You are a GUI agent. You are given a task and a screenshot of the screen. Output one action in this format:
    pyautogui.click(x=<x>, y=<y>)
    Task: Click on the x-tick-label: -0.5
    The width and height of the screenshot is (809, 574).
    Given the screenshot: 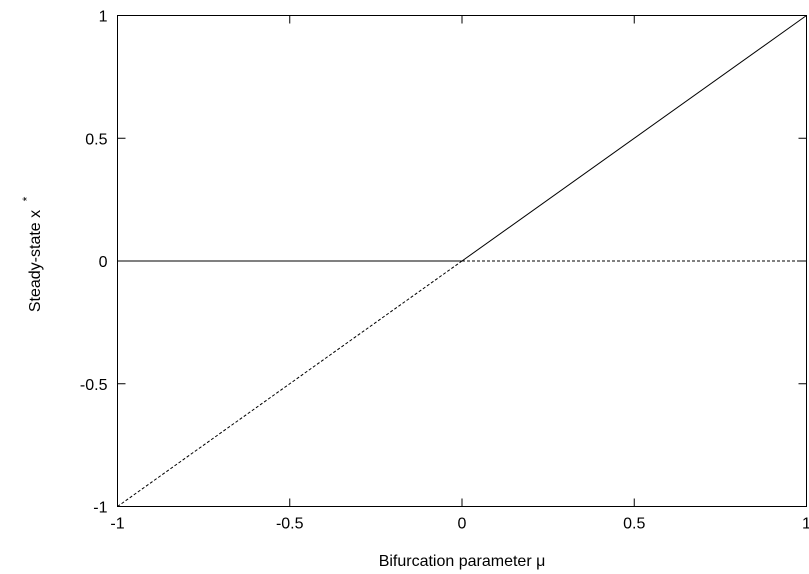 What is the action you would take?
    pyautogui.click(x=290, y=524)
    